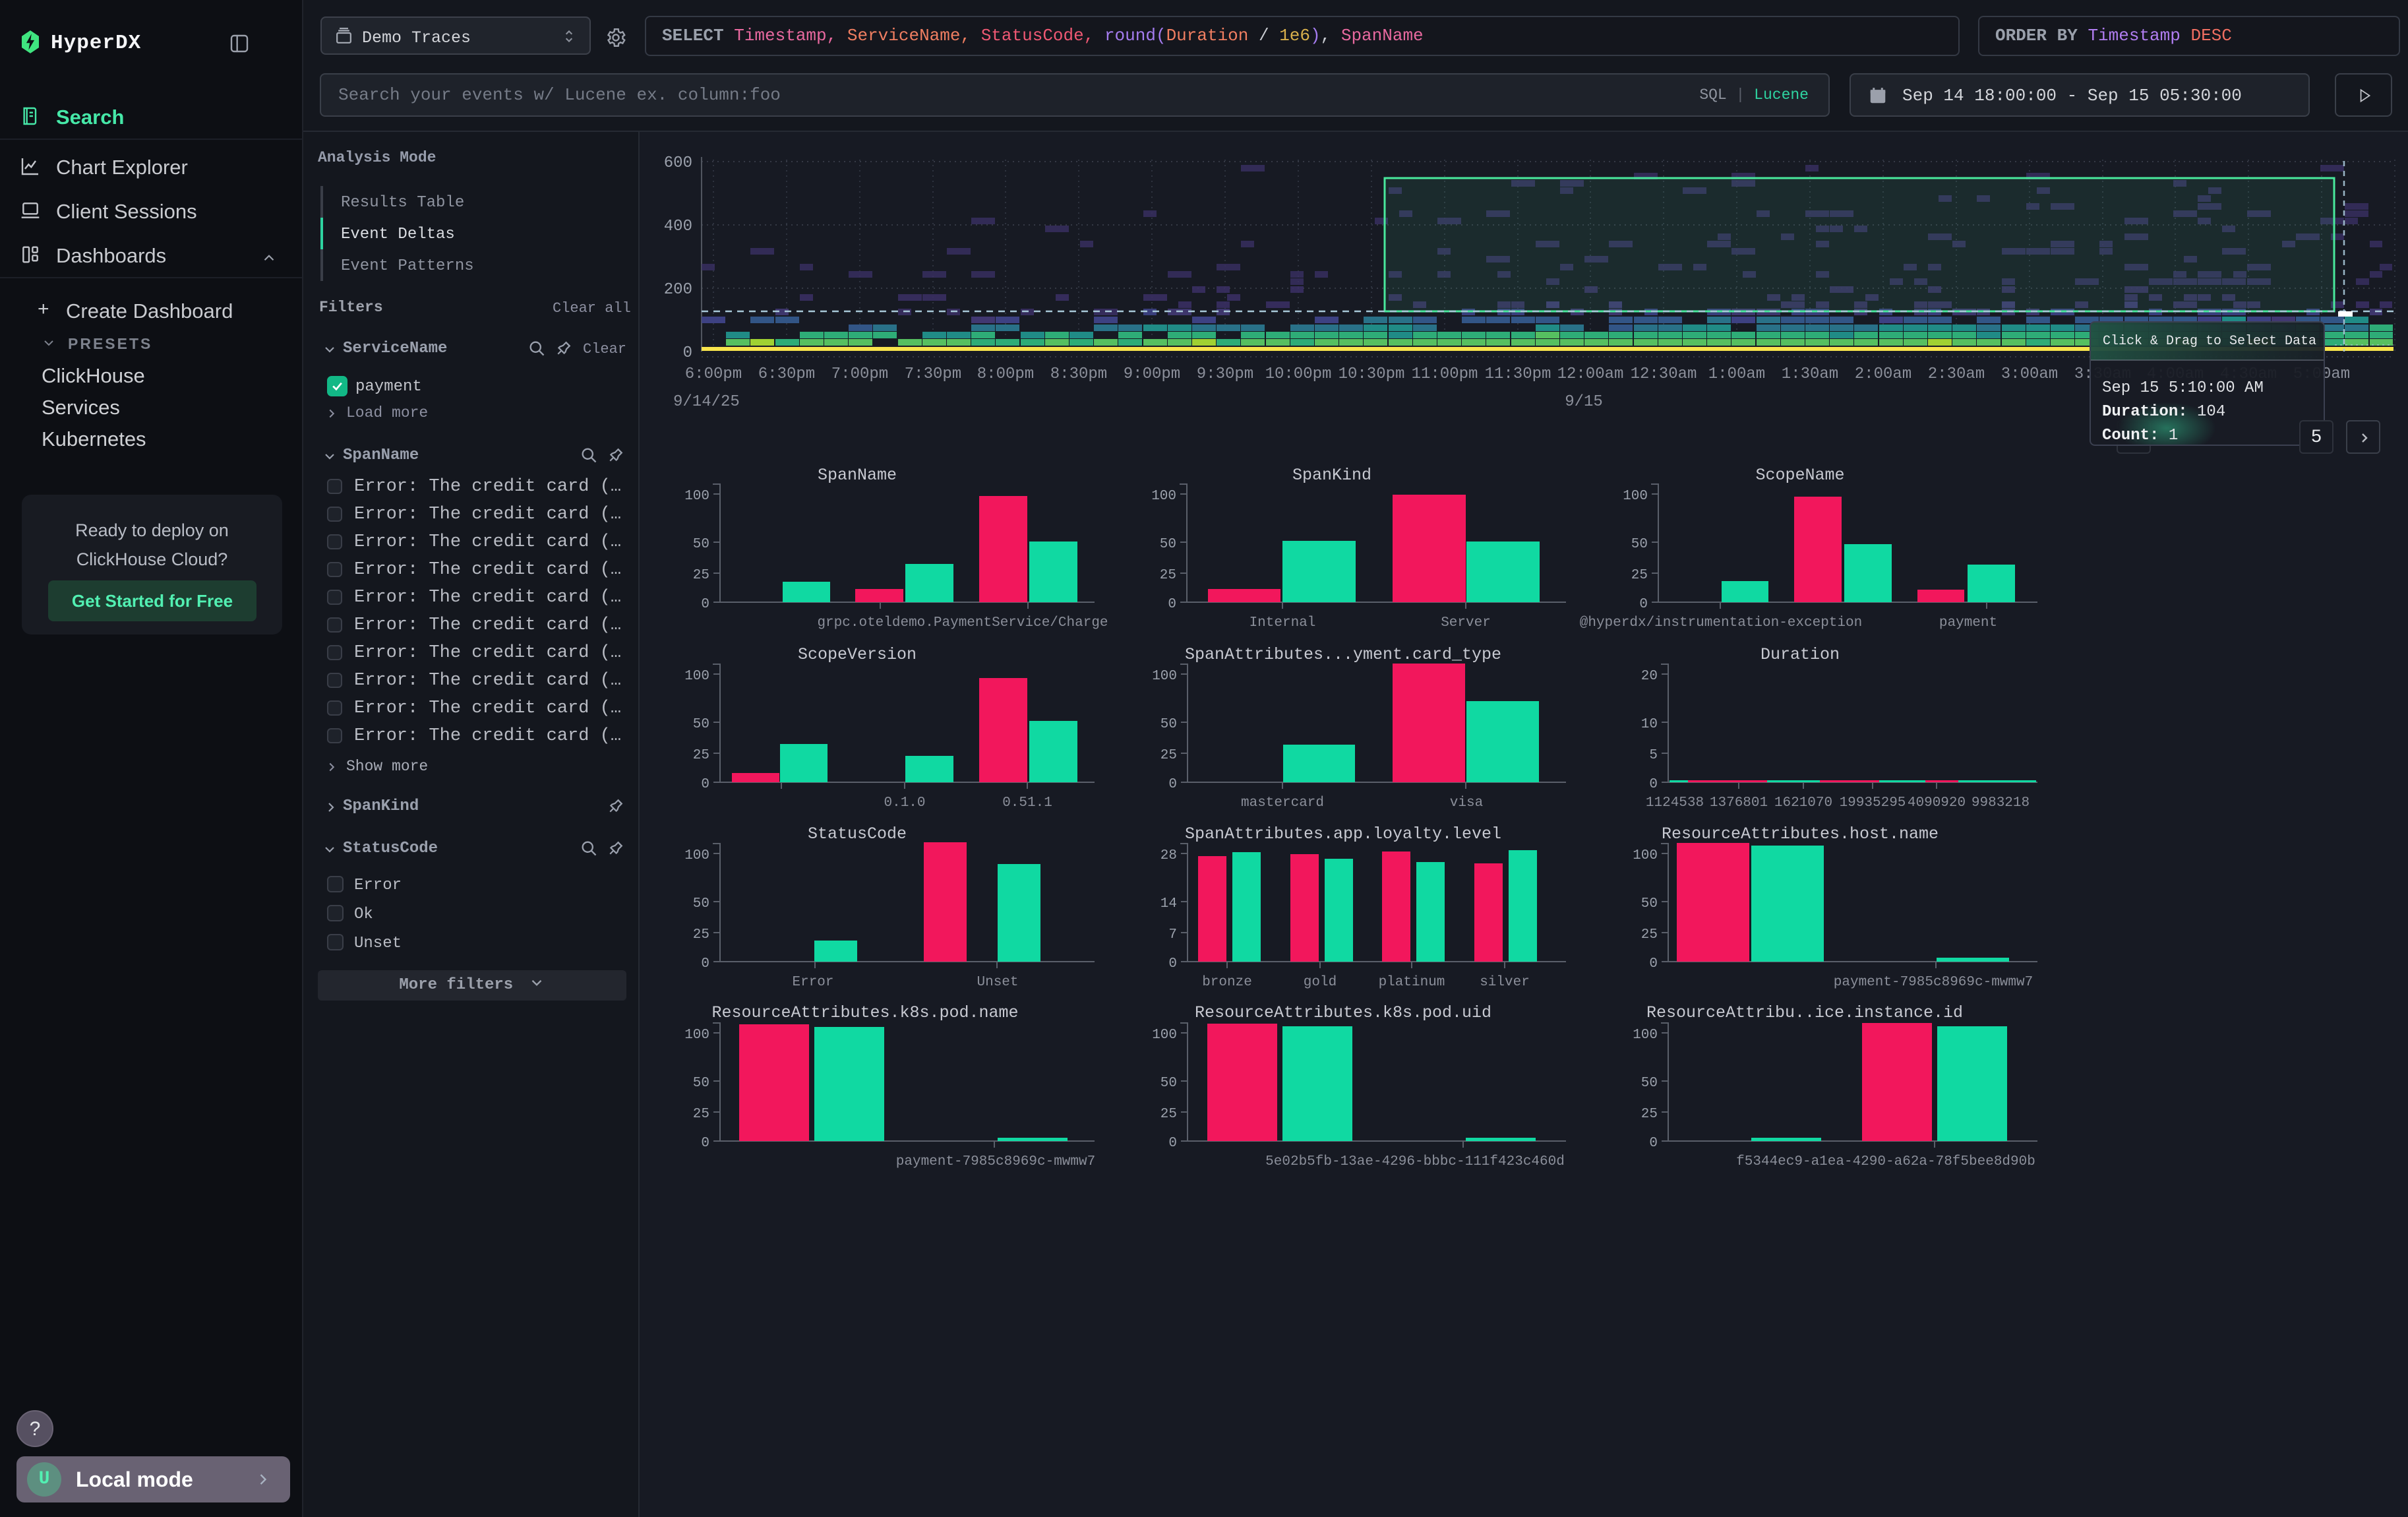 This screenshot has height=1517, width=2408. What do you see at coordinates (1675, 803) in the screenshot?
I see `svg-text: 1124538` at bounding box center [1675, 803].